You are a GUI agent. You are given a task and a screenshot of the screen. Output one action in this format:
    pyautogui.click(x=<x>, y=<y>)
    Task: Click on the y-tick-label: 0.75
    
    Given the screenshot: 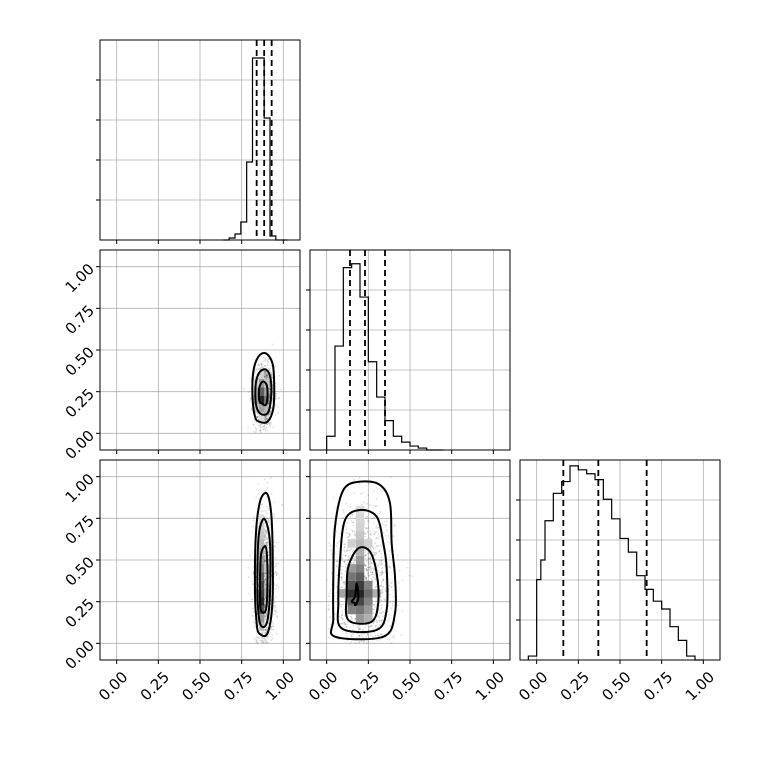 What is the action you would take?
    pyautogui.click(x=80, y=530)
    